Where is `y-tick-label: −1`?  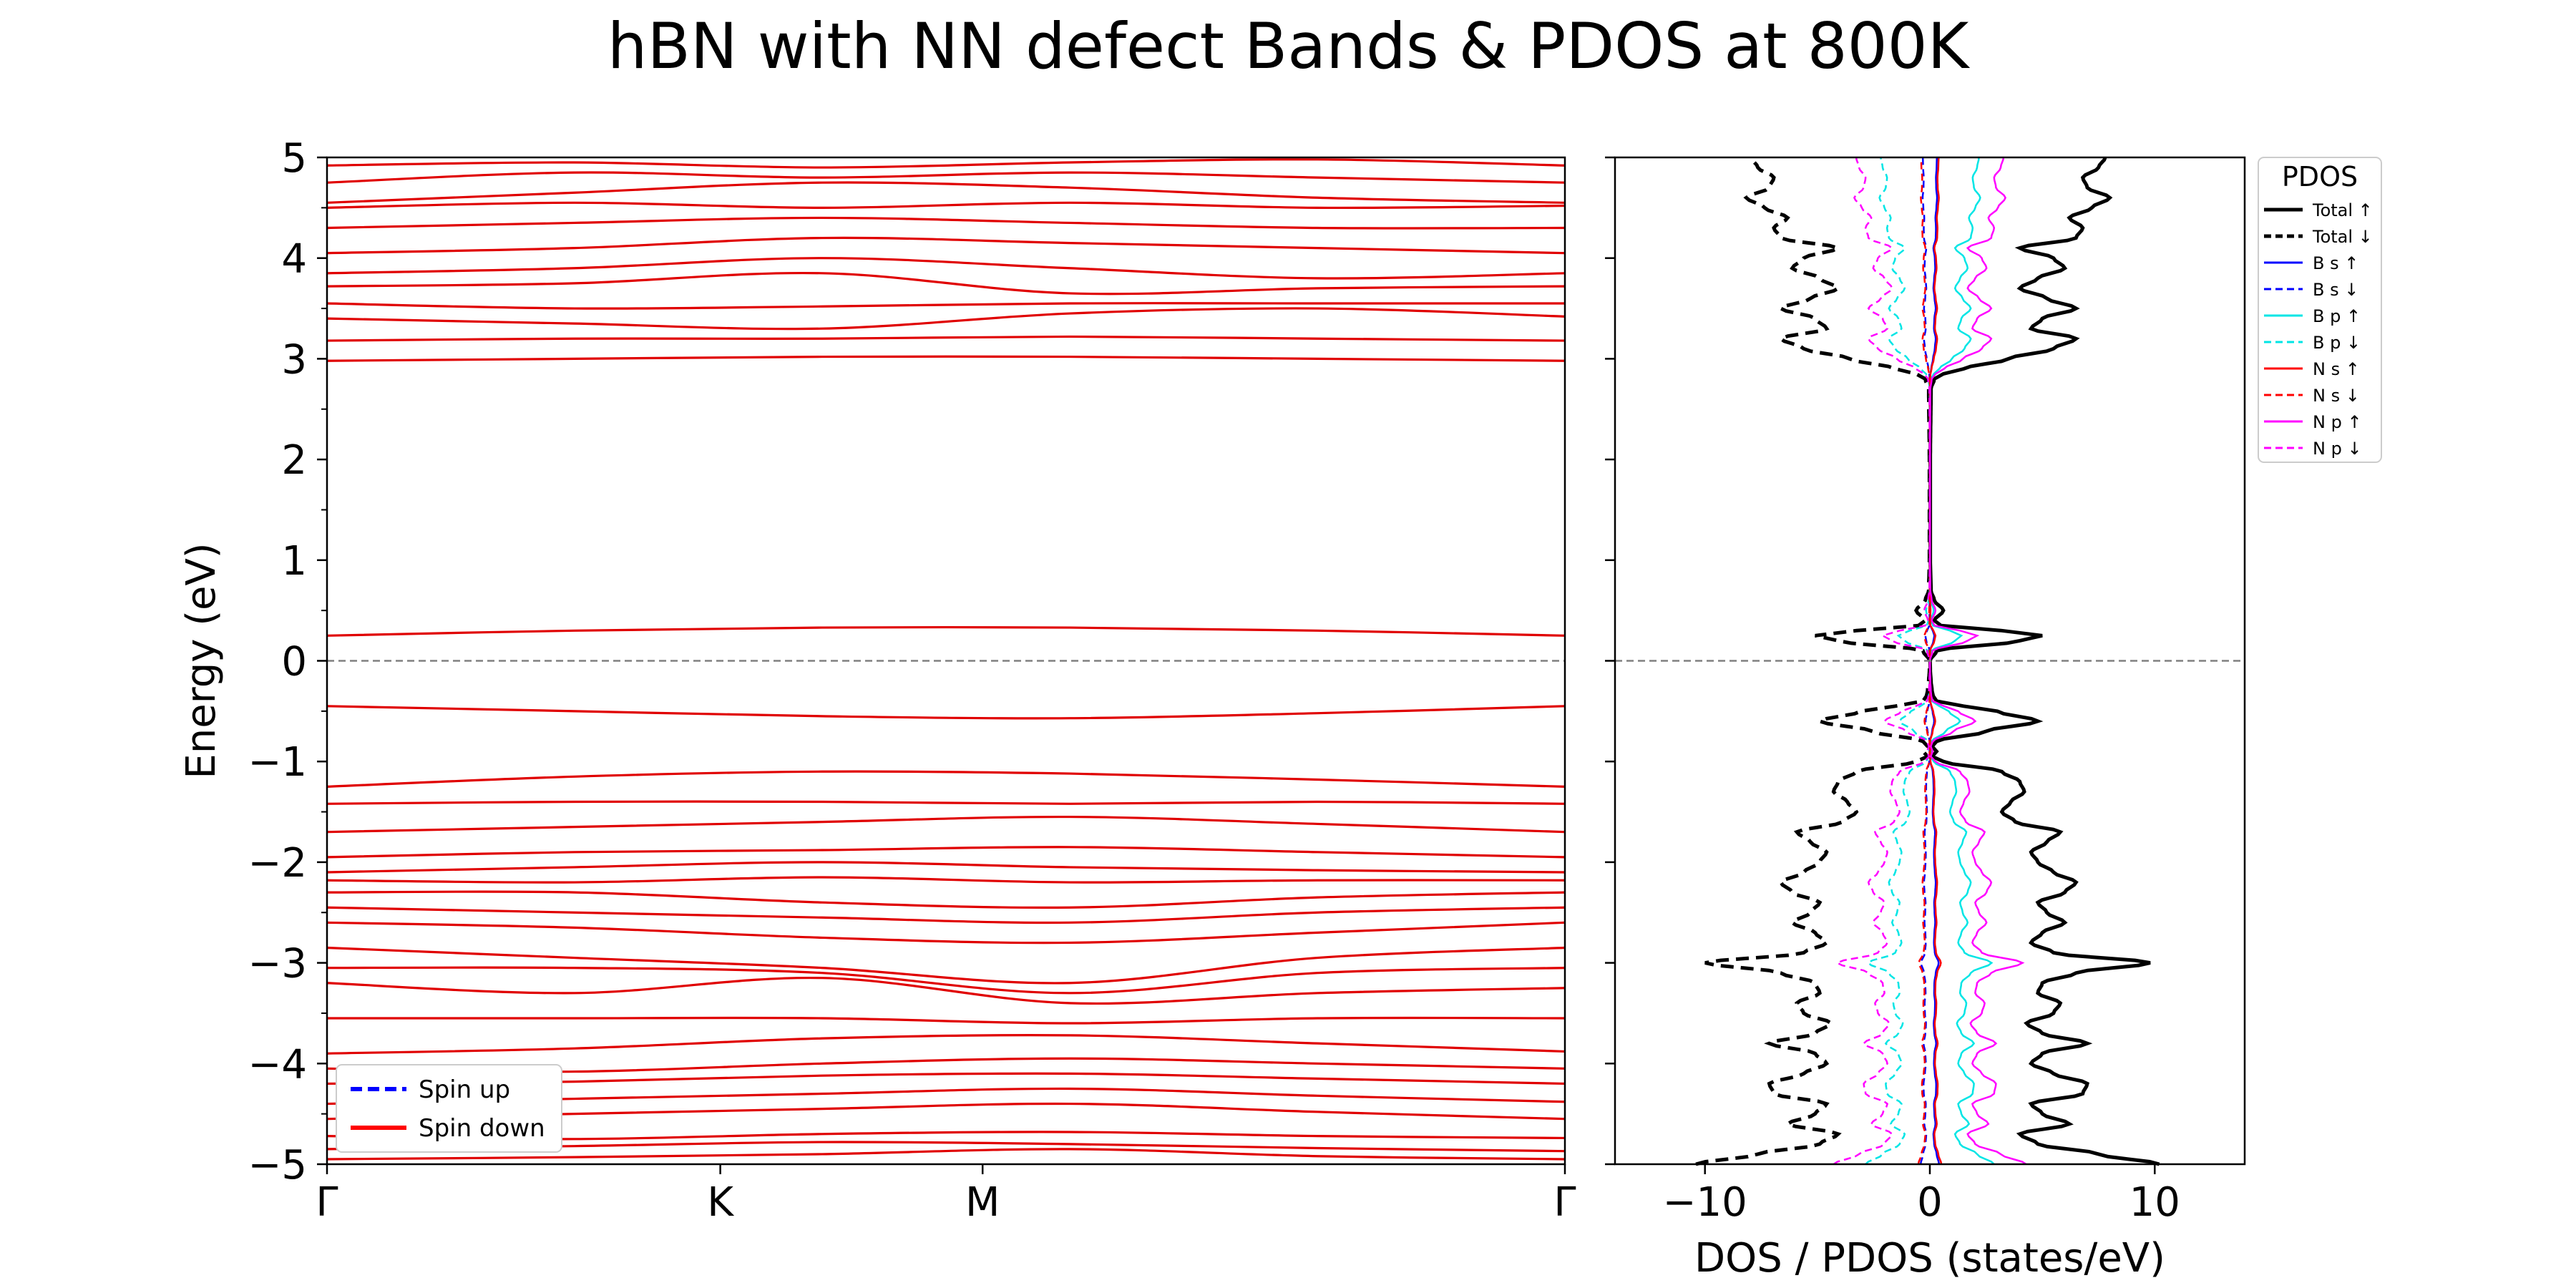
y-tick-label: −1 is located at coordinates (277, 762).